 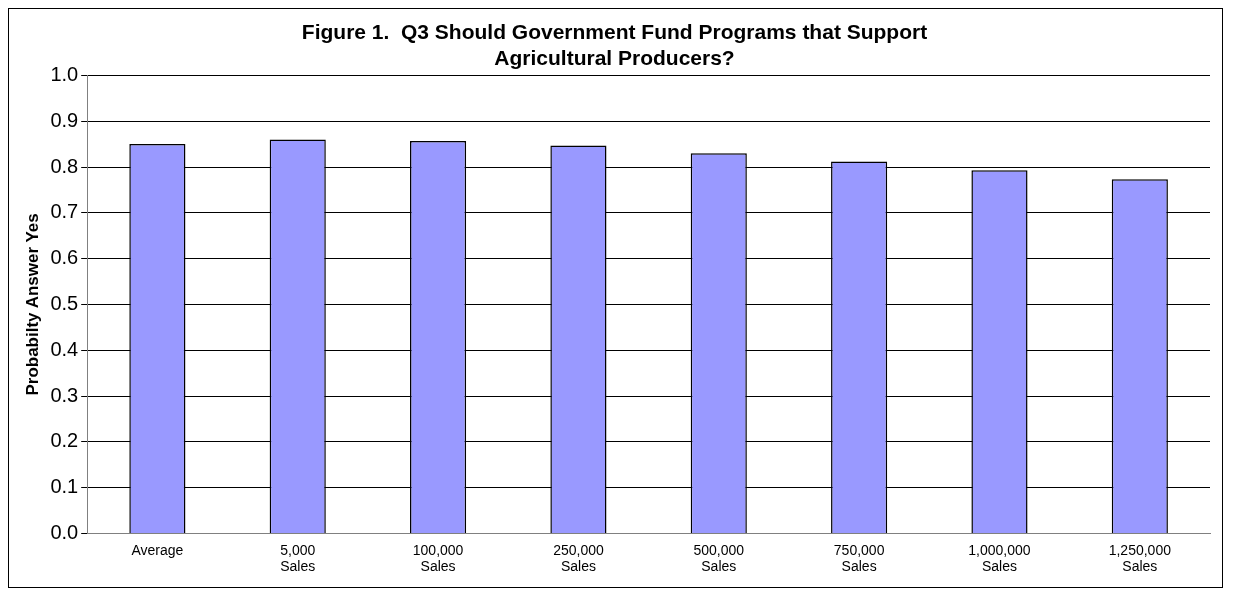 What do you see at coordinates (859, 558) in the screenshot?
I see `x-tick-label: 750,000 Sales` at bounding box center [859, 558].